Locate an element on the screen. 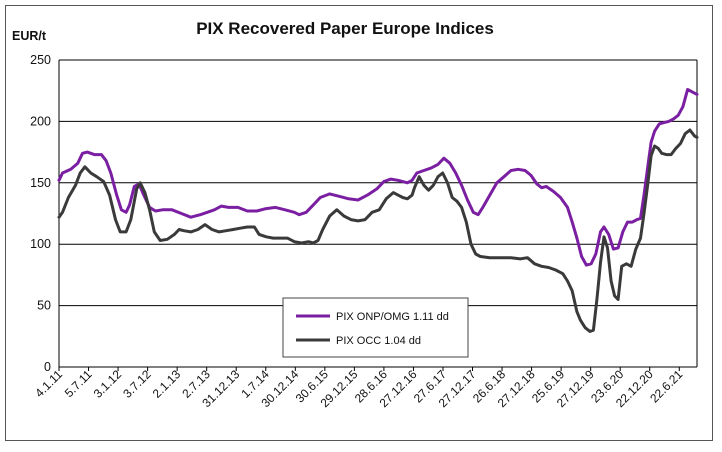 This screenshot has height=452, width=722. y-tick-label: 150 is located at coordinates (40, 183).